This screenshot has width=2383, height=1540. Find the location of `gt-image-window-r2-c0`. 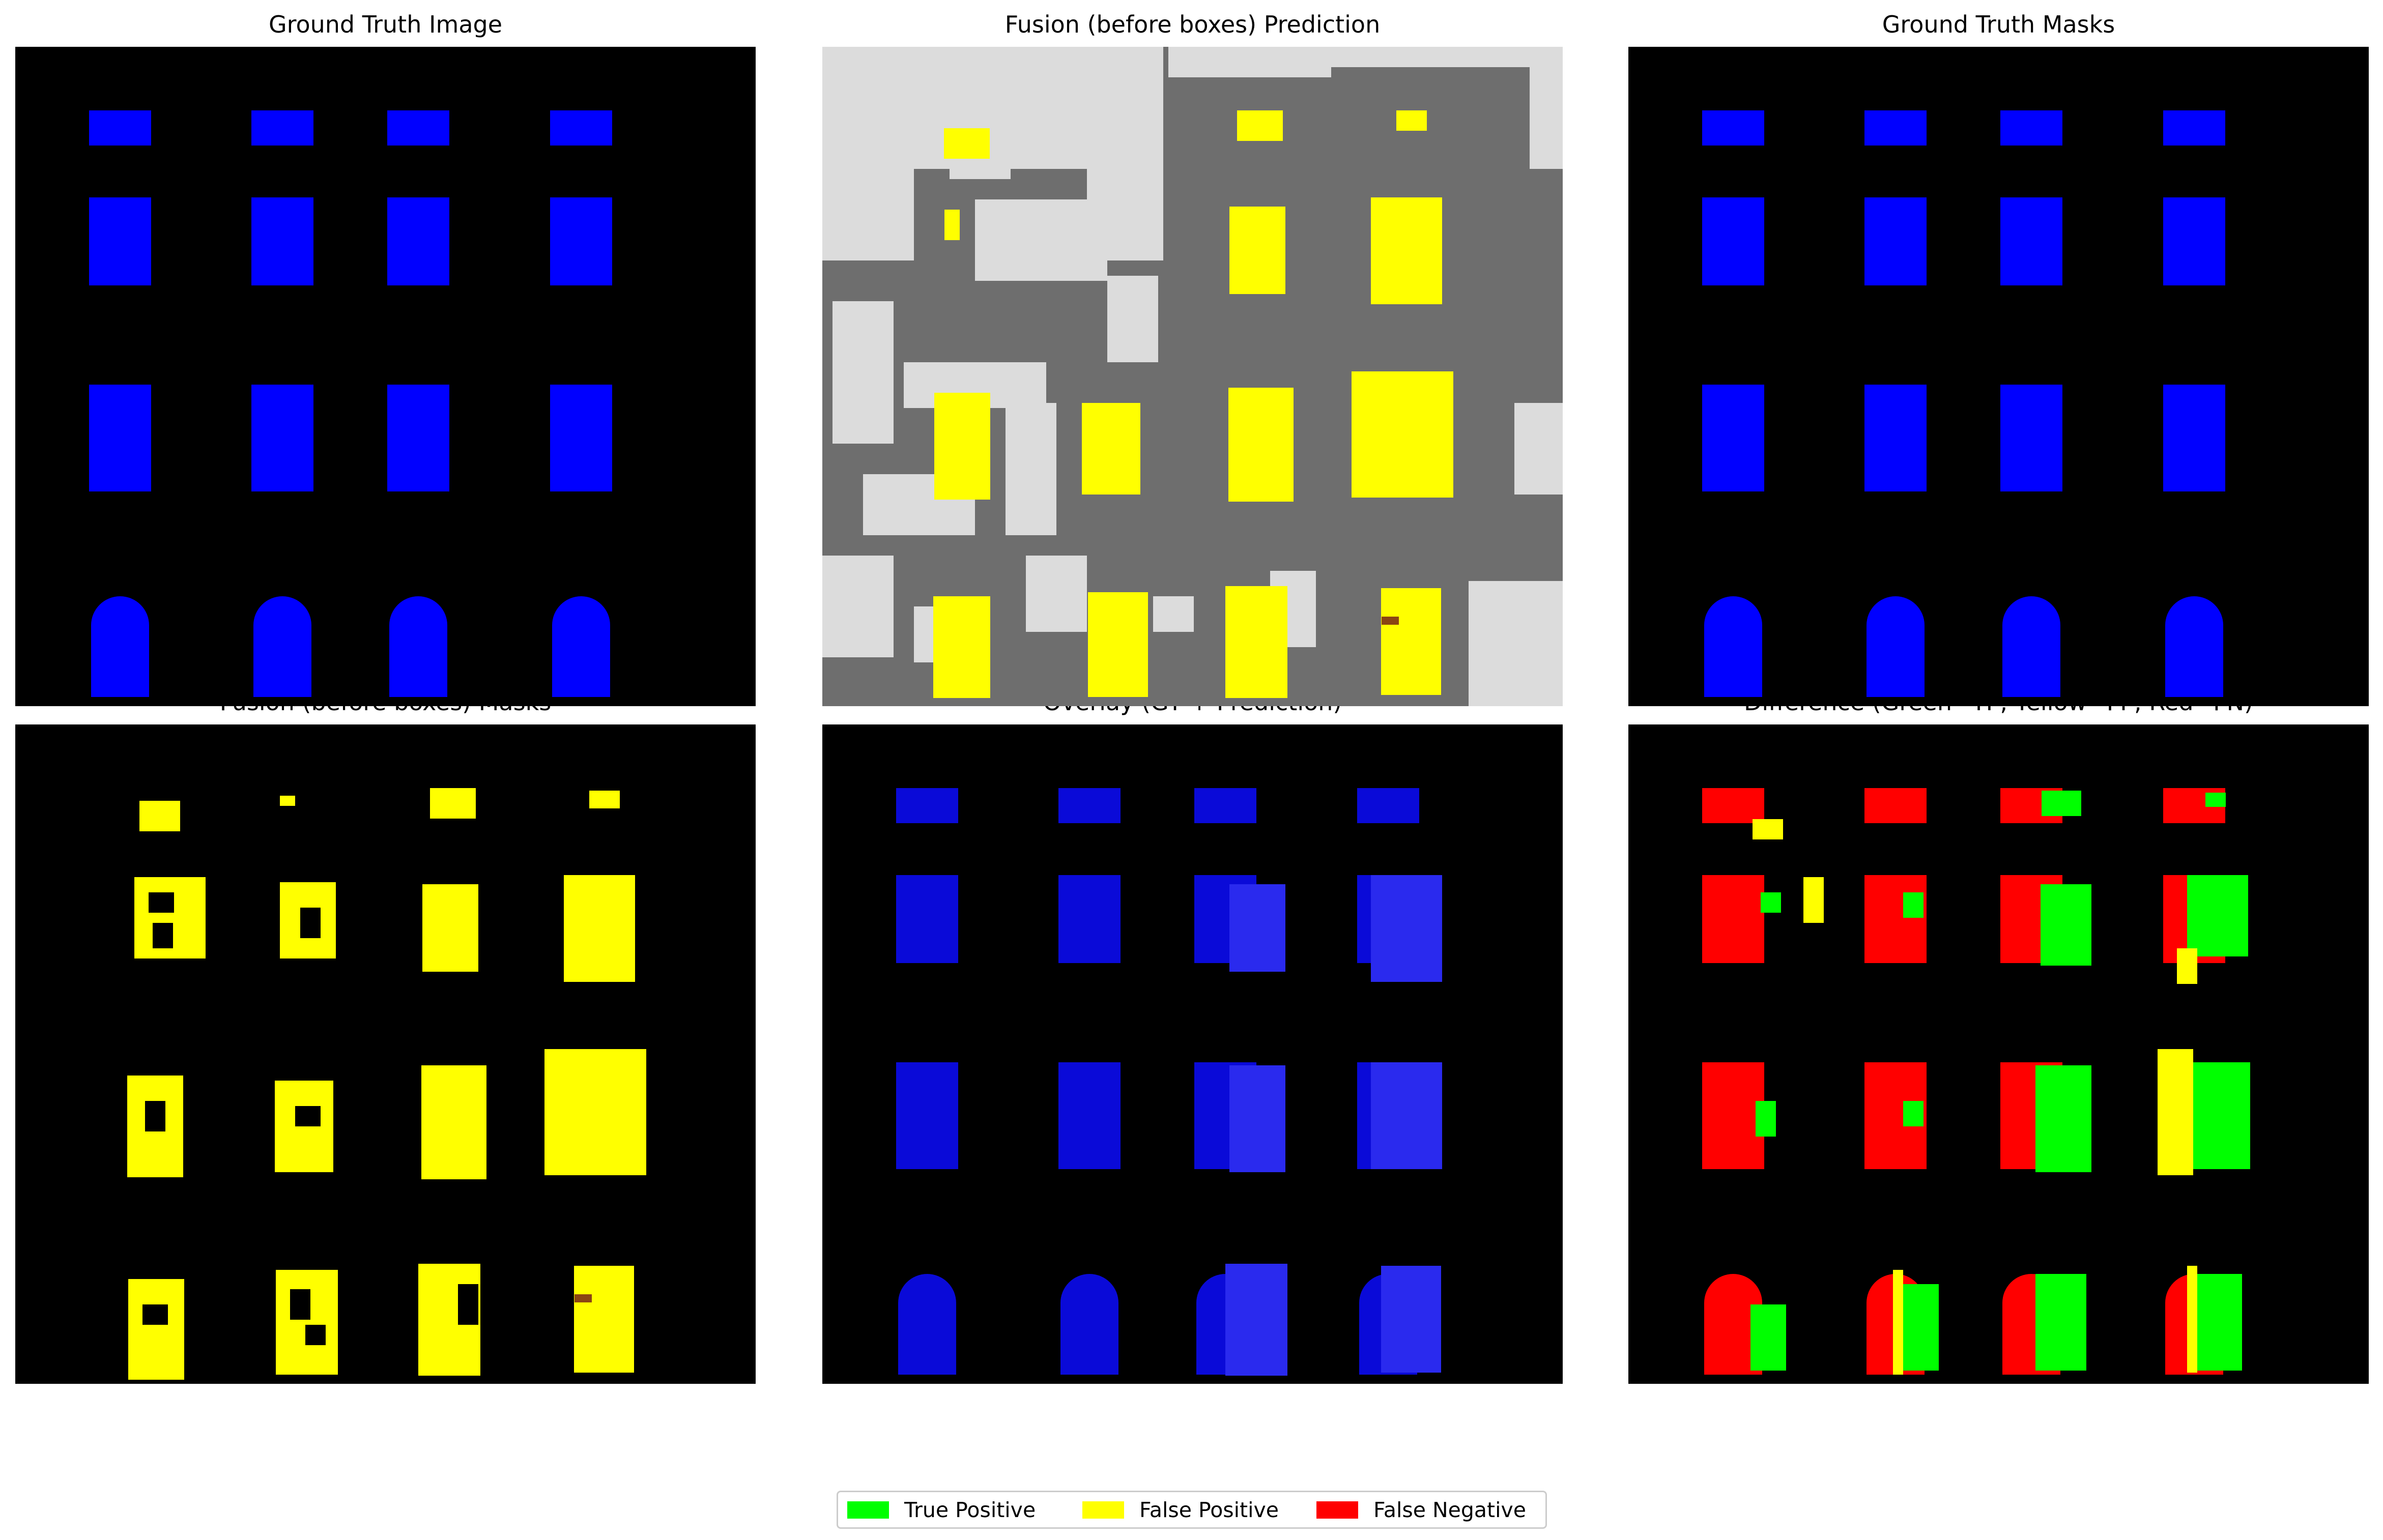

gt-image-window-r2-c0 is located at coordinates (120, 438).